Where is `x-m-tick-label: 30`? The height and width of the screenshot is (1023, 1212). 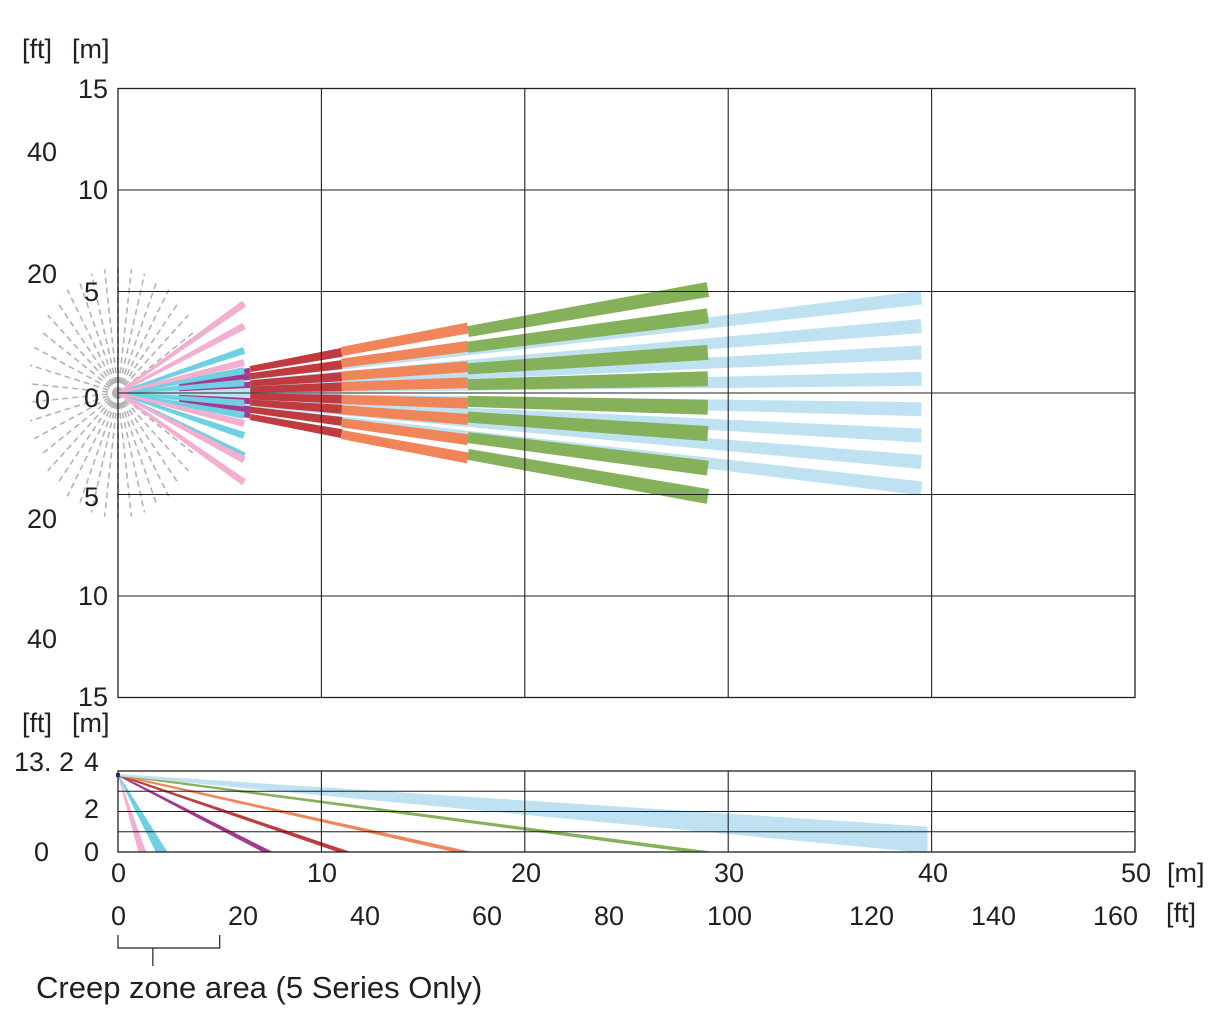
x-m-tick-label: 30 is located at coordinates (729, 873).